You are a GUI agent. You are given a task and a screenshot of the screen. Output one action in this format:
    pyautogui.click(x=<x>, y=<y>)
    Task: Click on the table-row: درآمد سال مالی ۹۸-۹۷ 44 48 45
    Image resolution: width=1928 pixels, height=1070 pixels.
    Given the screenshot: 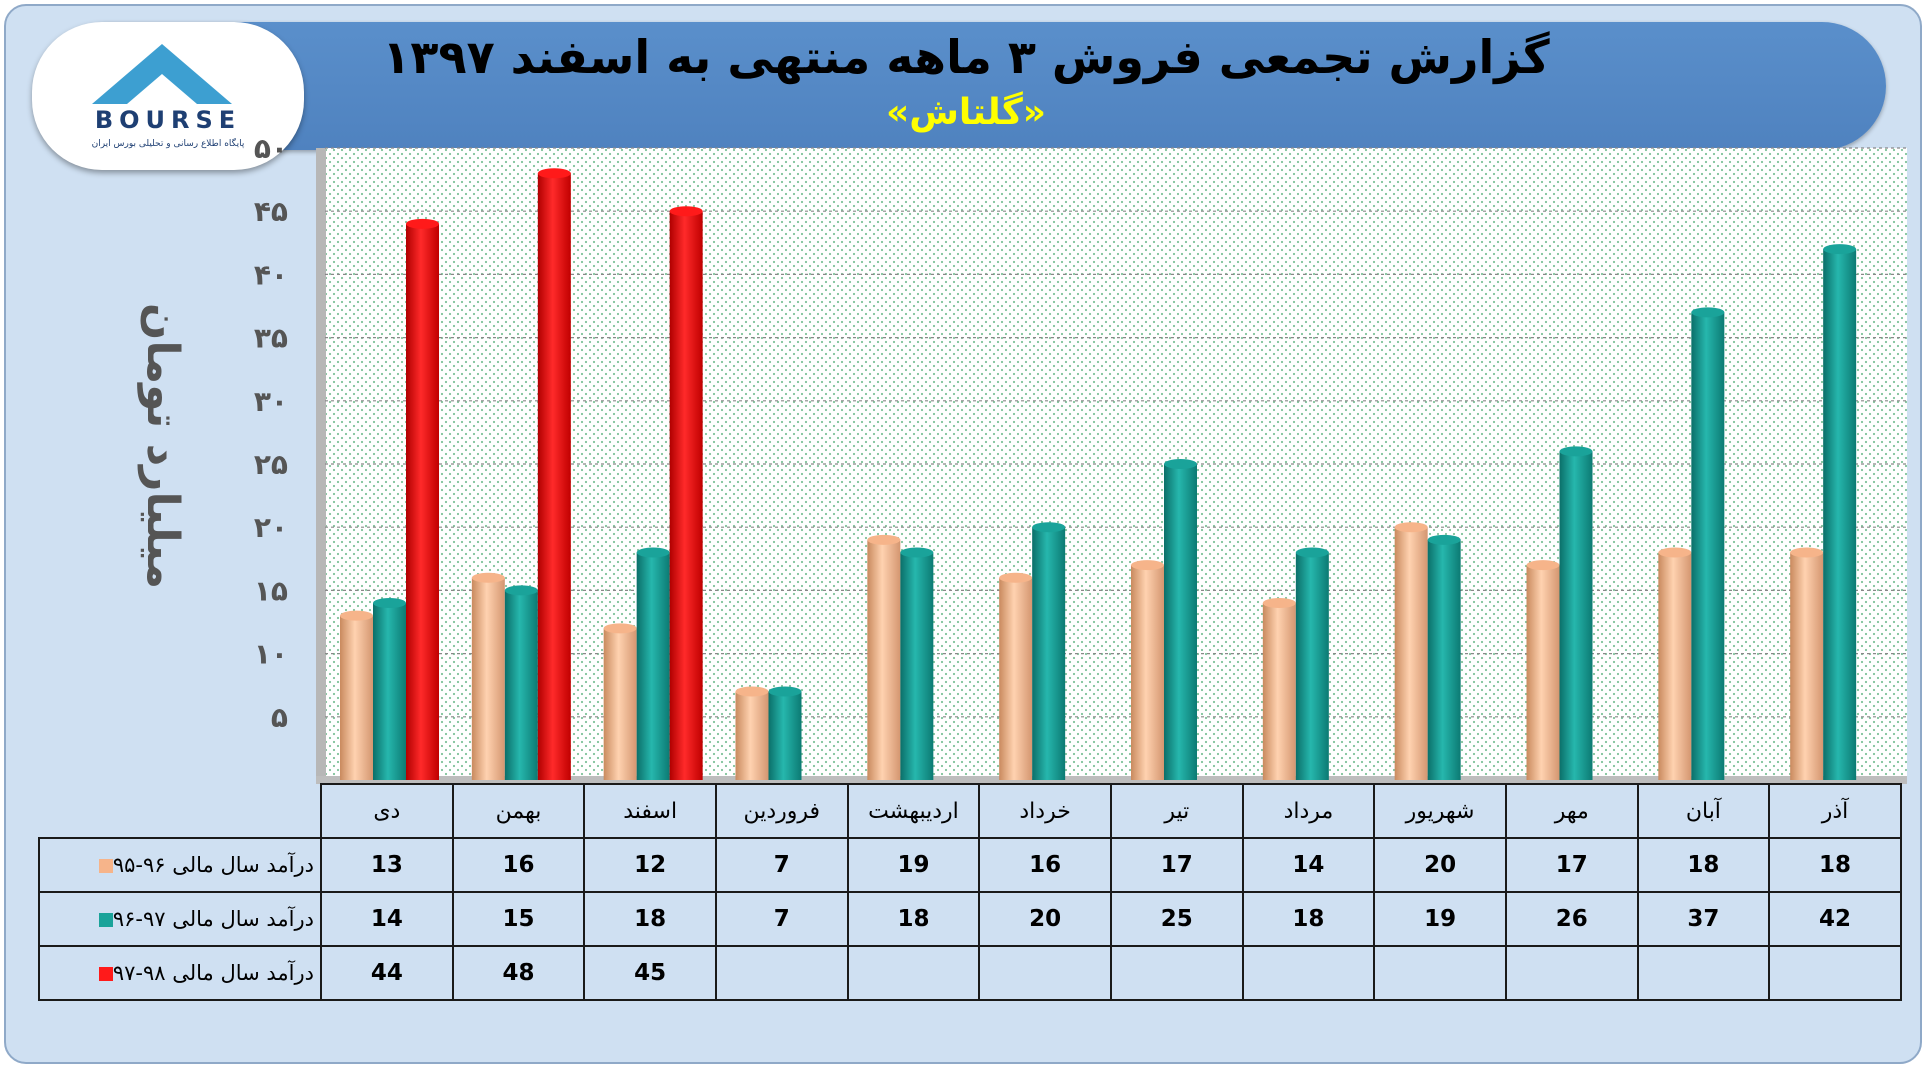 What is the action you would take?
    pyautogui.click(x=970, y=973)
    